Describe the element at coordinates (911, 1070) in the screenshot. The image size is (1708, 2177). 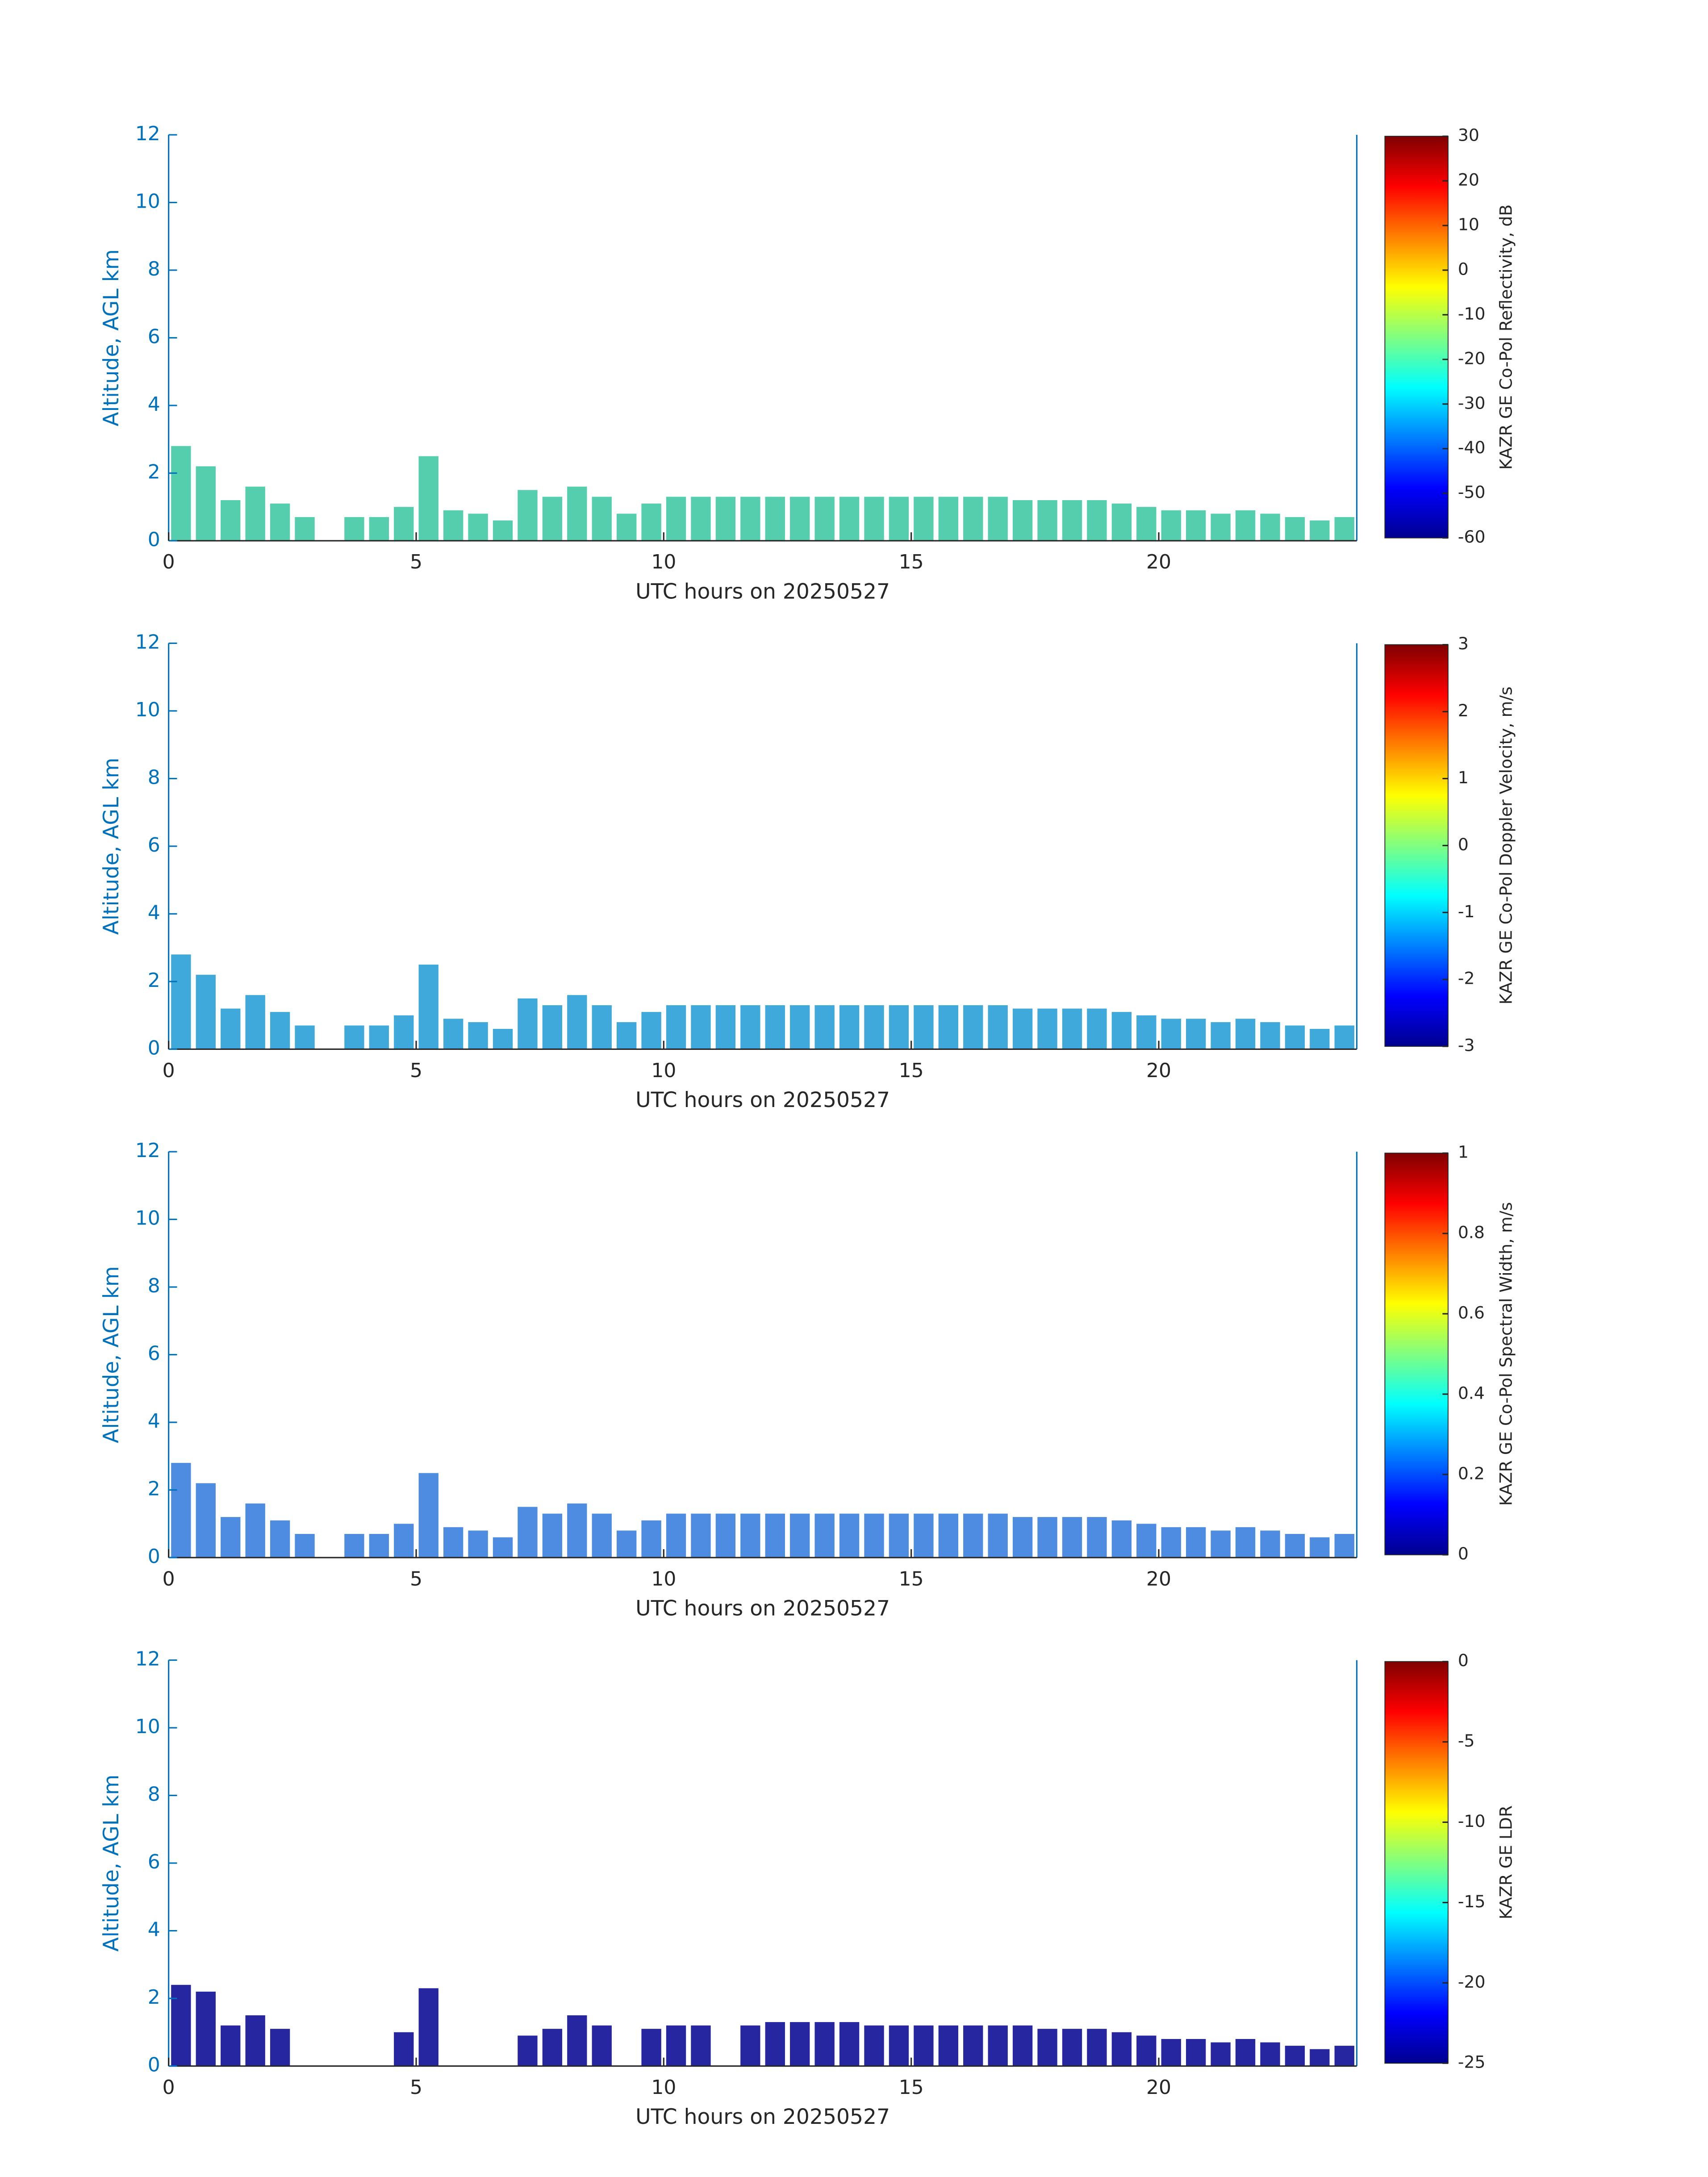
I see `x-tick-label: 15` at that location.